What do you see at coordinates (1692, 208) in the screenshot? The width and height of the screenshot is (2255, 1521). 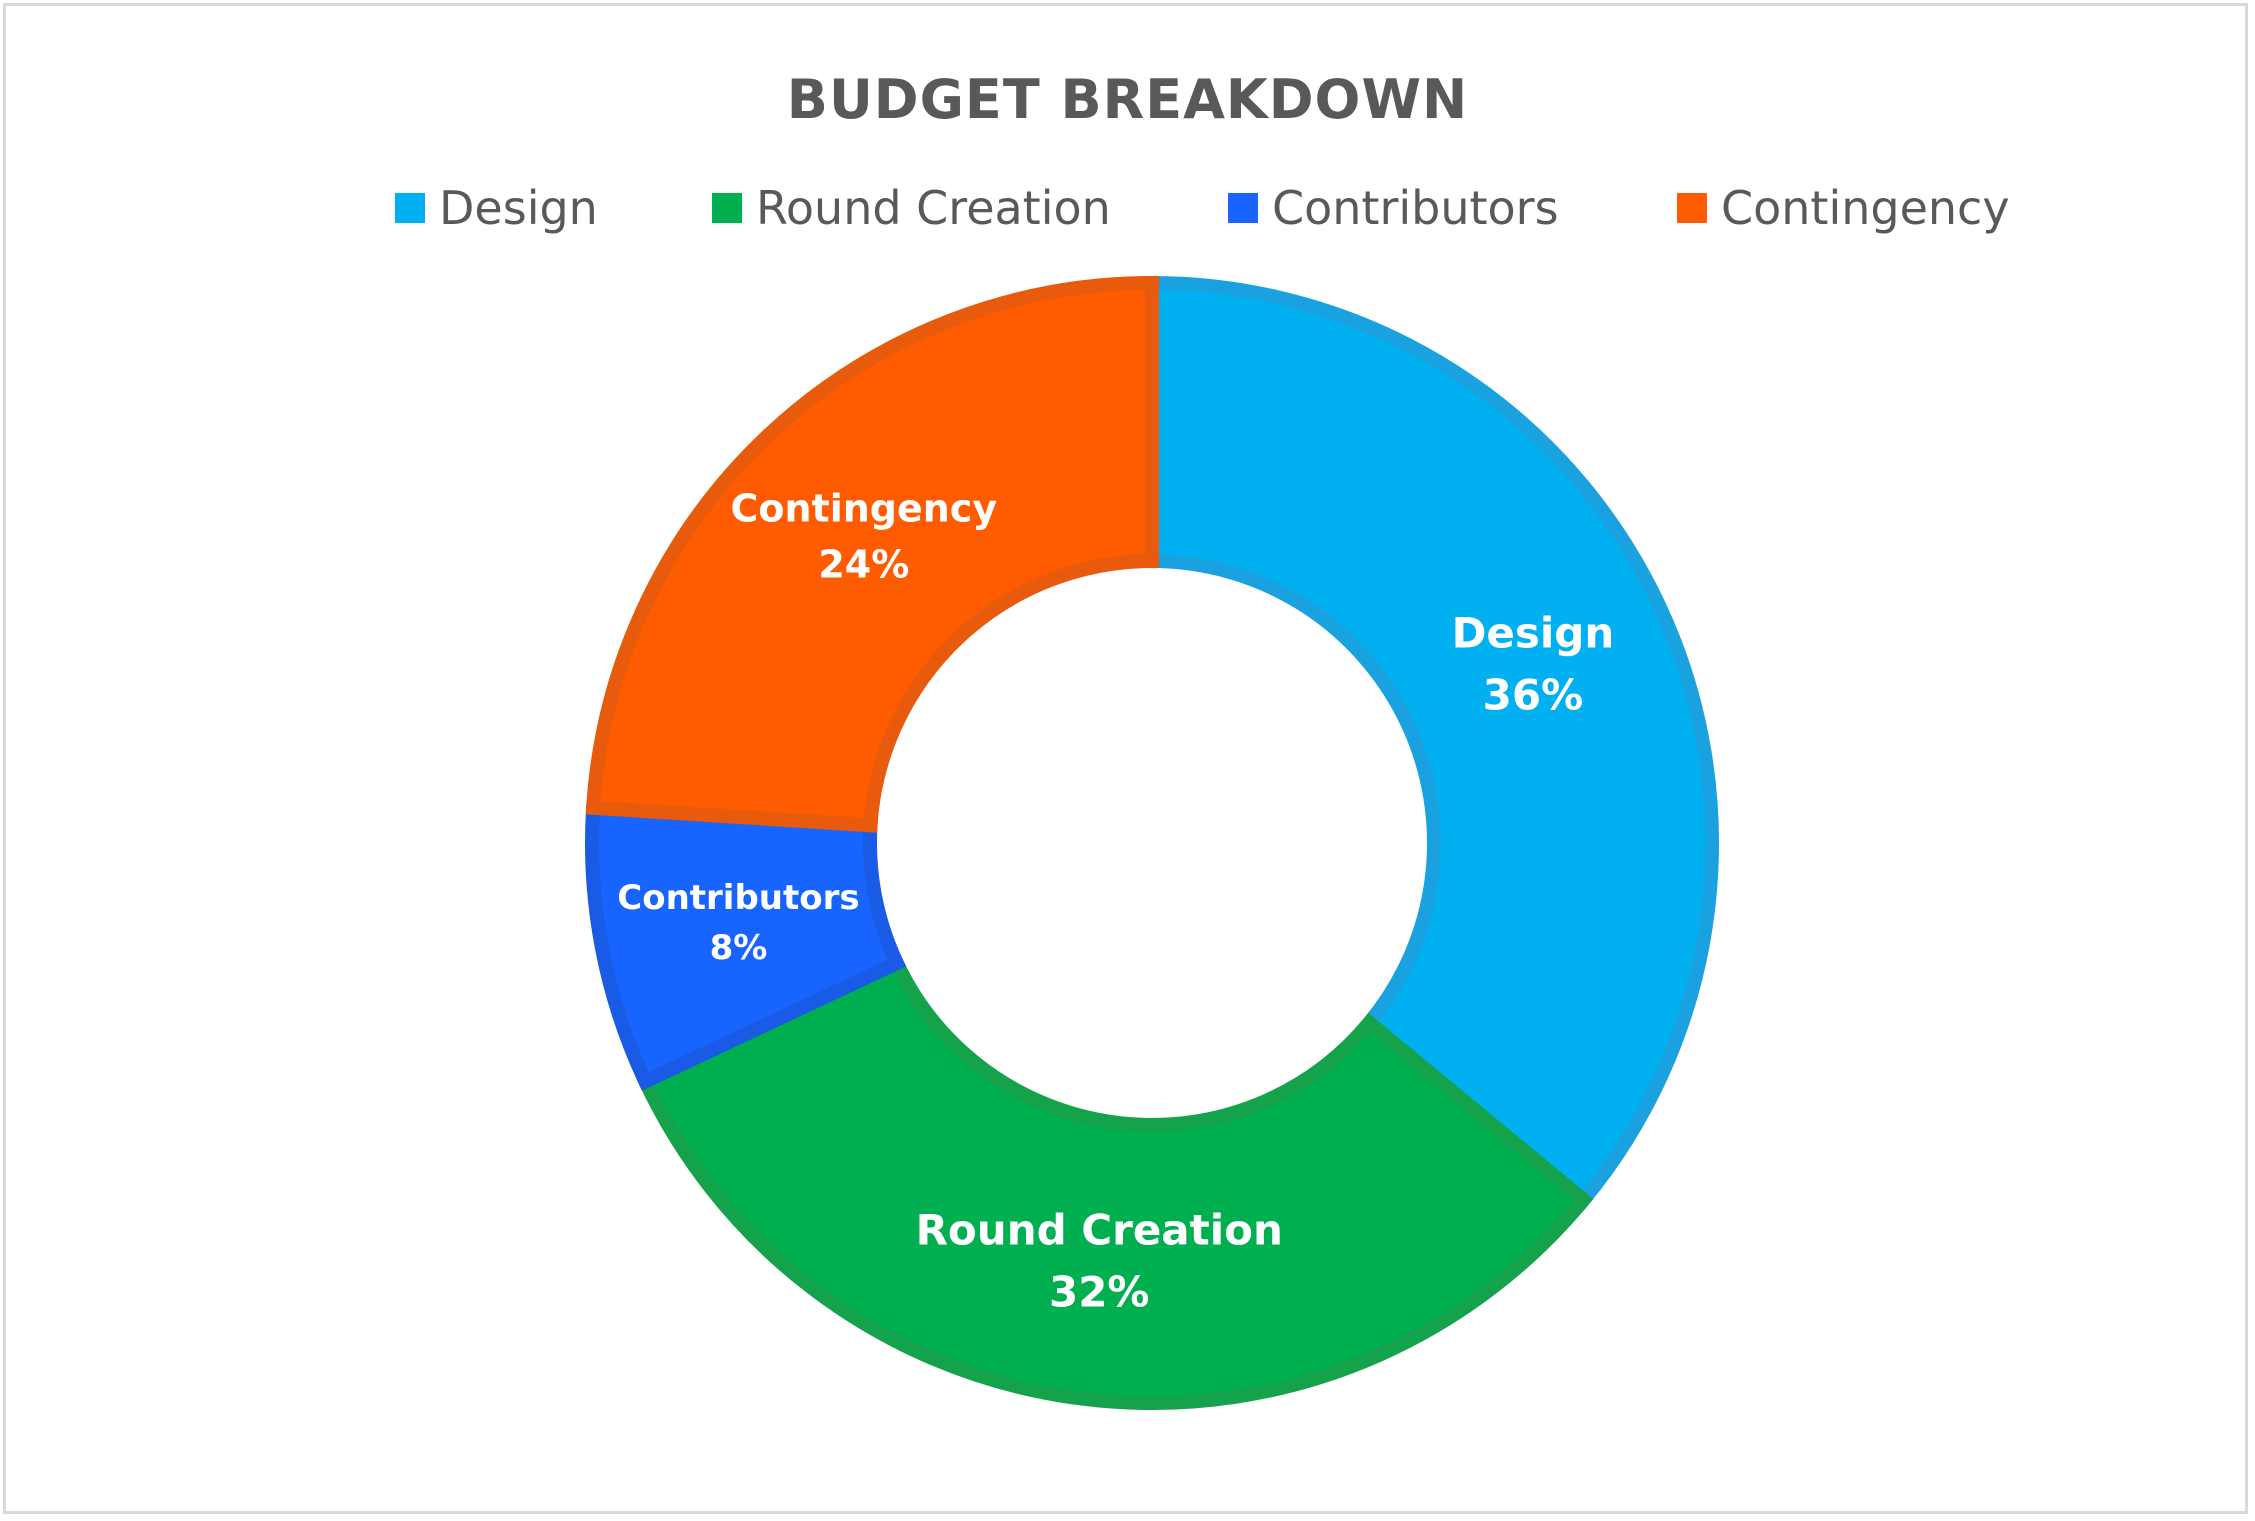 I see `legend-swatch-contingency` at bounding box center [1692, 208].